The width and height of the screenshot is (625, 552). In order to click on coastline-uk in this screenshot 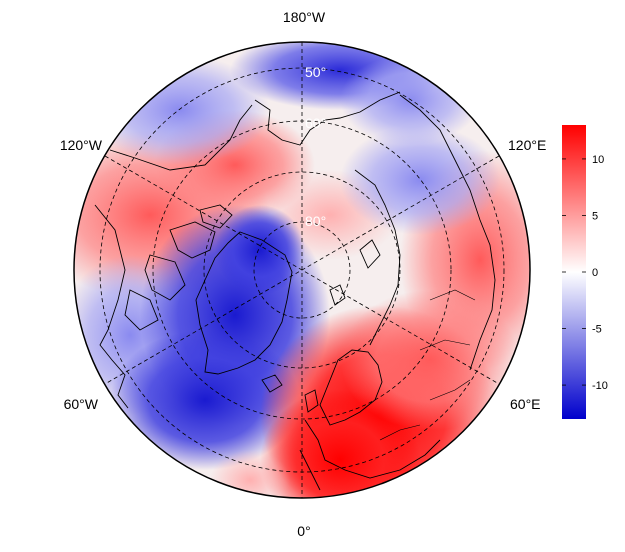, I will do `click(290, 393)`.